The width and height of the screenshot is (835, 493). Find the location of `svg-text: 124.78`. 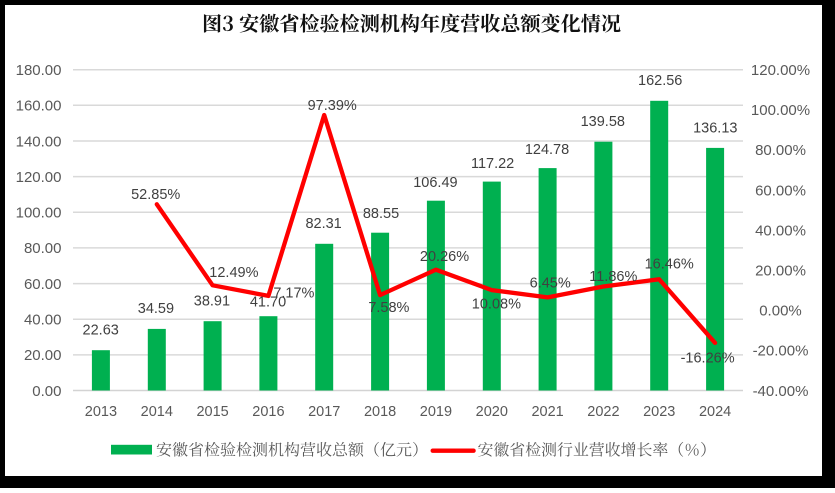

svg-text: 124.78 is located at coordinates (547, 150).